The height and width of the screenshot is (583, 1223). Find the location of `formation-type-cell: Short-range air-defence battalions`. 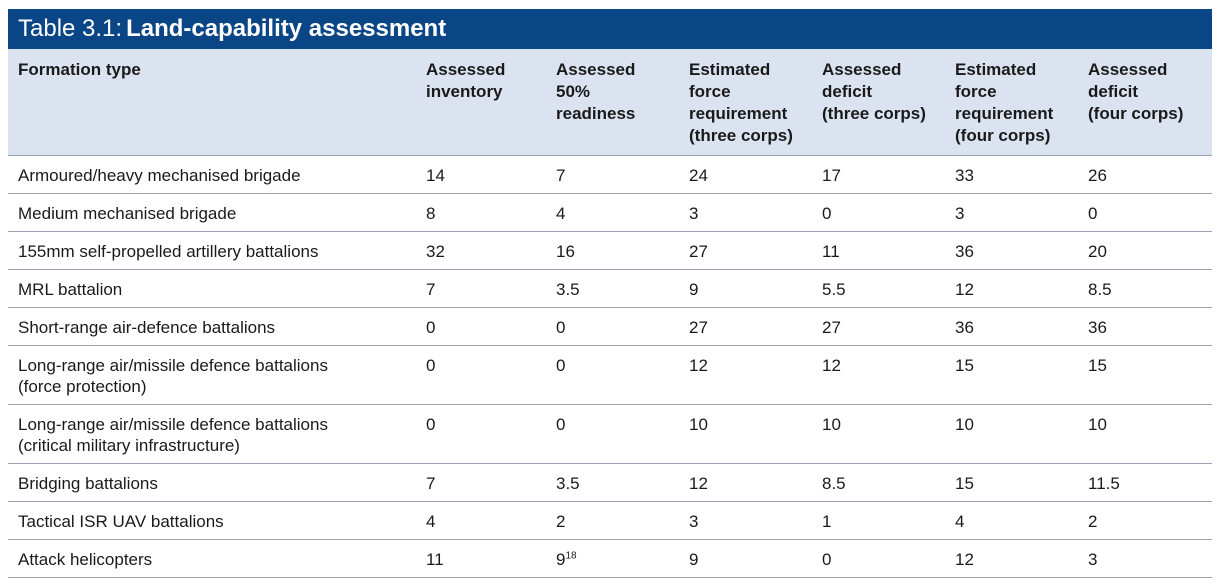

formation-type-cell: Short-range air-defence battalions is located at coordinates (212, 326).